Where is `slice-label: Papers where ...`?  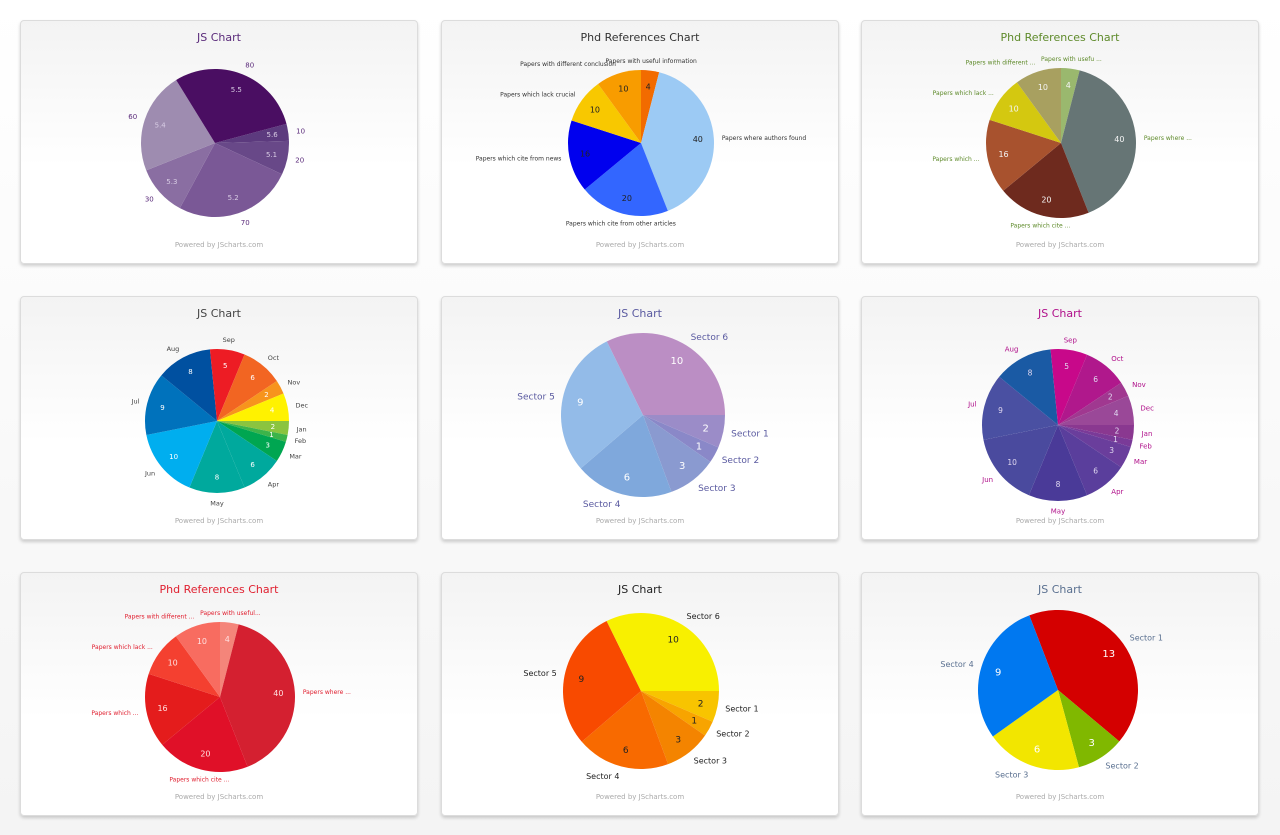 slice-label: Papers where ... is located at coordinates (1168, 138).